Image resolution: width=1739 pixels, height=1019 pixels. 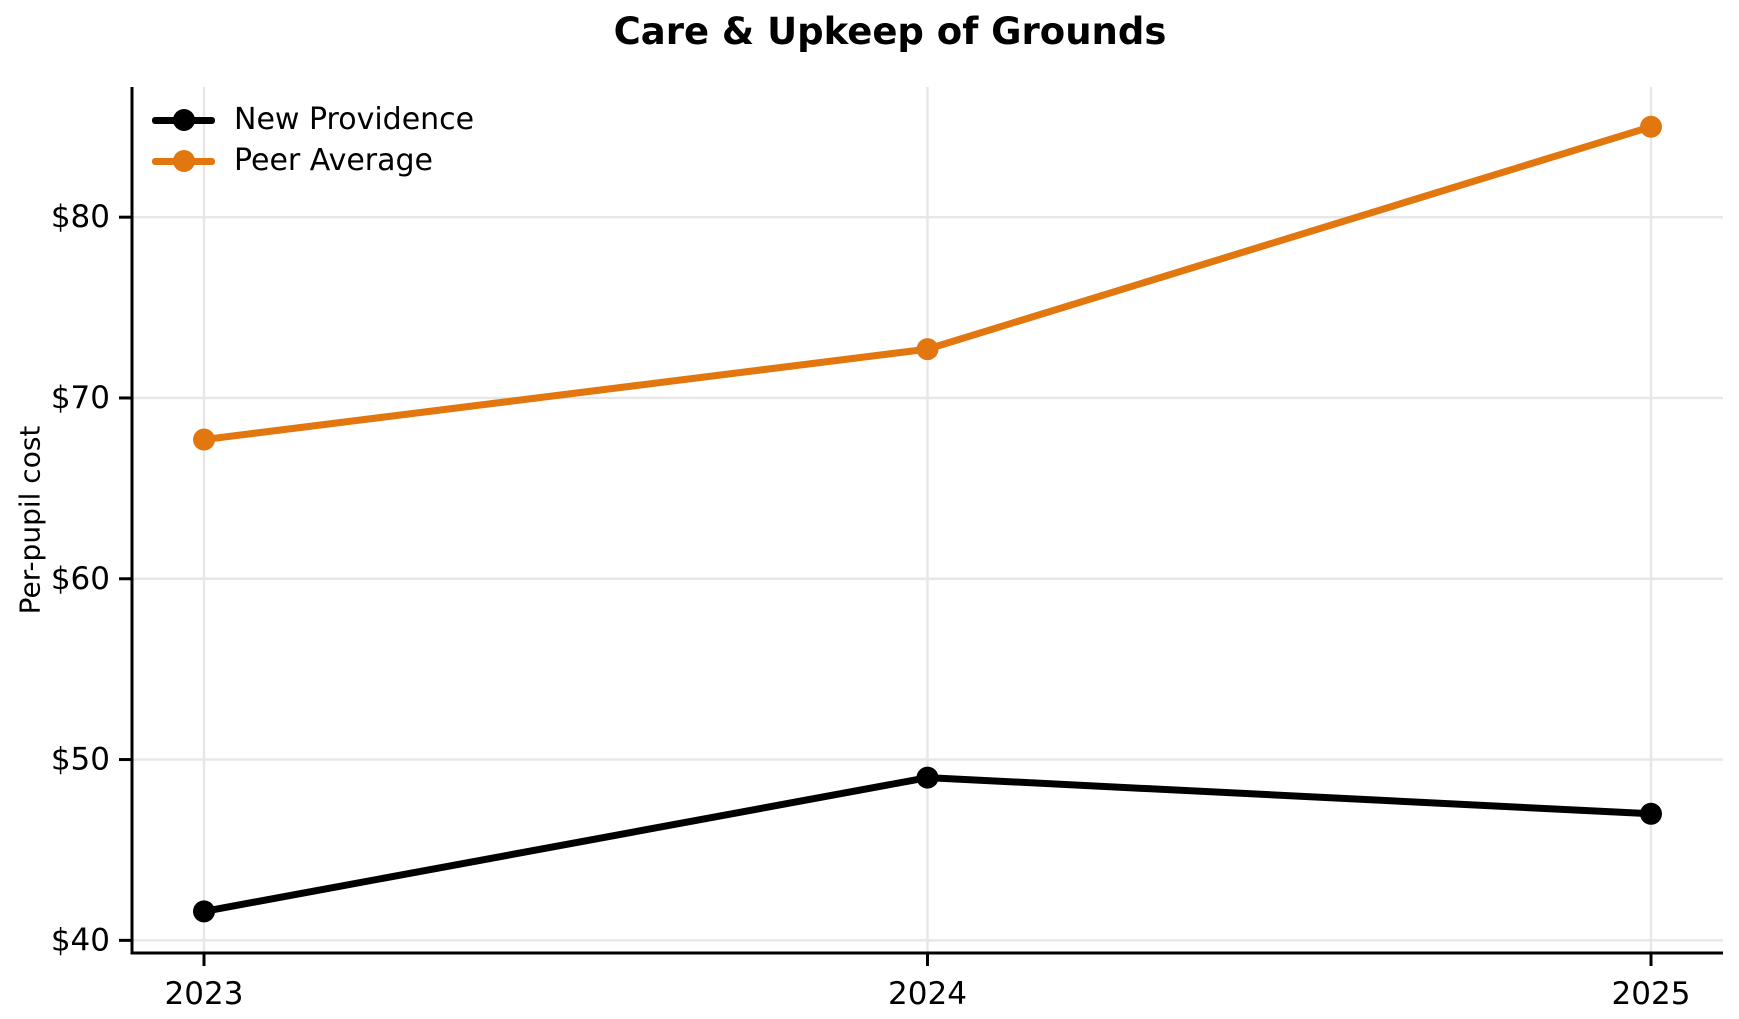 What do you see at coordinates (927, 994) in the screenshot?
I see `x-tick-label: 2024` at bounding box center [927, 994].